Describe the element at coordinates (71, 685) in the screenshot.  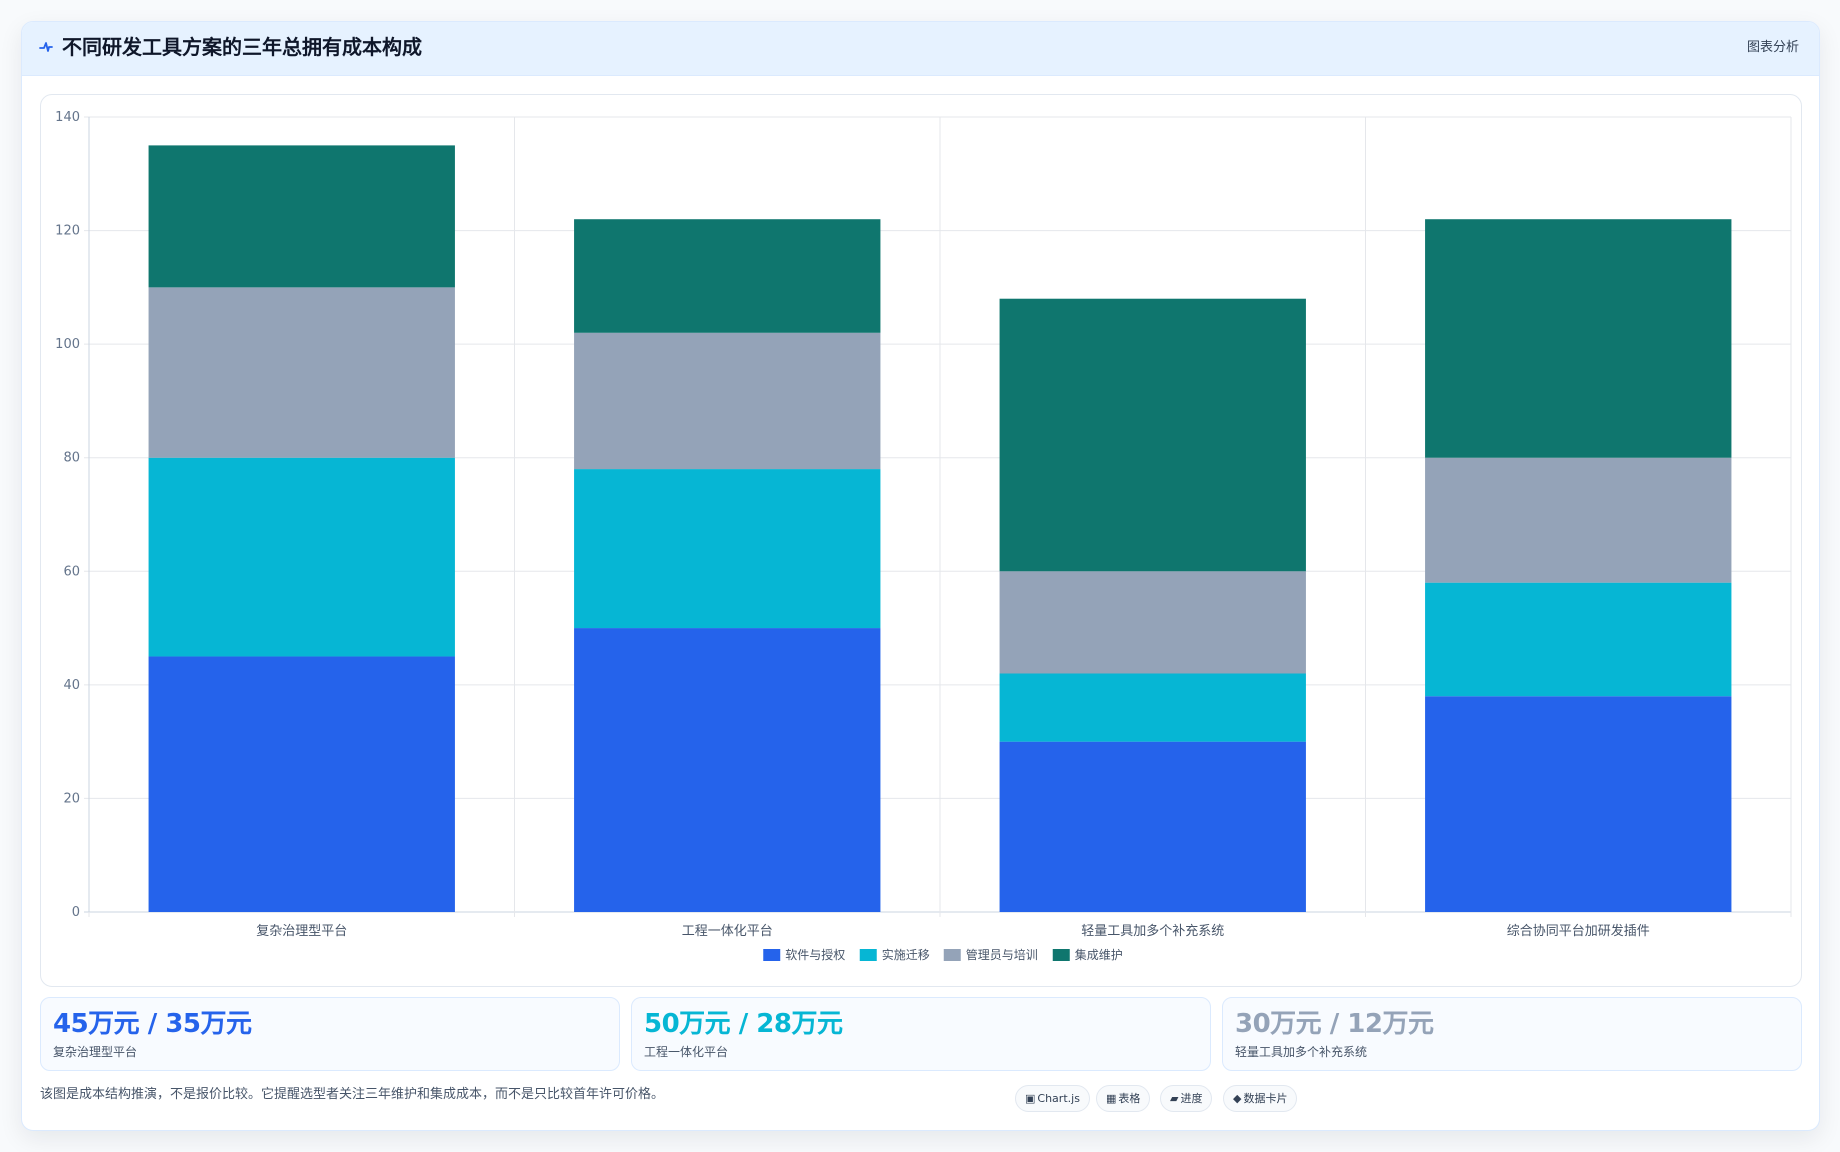
I see `y-tick-label: 40` at that location.